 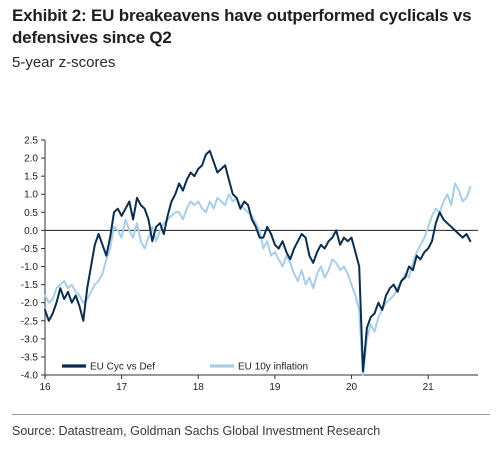 What do you see at coordinates (275, 387) in the screenshot?
I see `x-tick-label: 19` at bounding box center [275, 387].